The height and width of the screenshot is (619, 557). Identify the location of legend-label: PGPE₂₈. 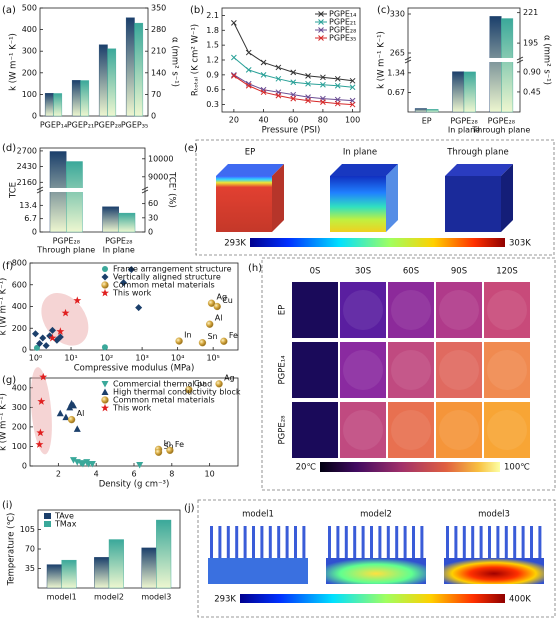
(342, 30).